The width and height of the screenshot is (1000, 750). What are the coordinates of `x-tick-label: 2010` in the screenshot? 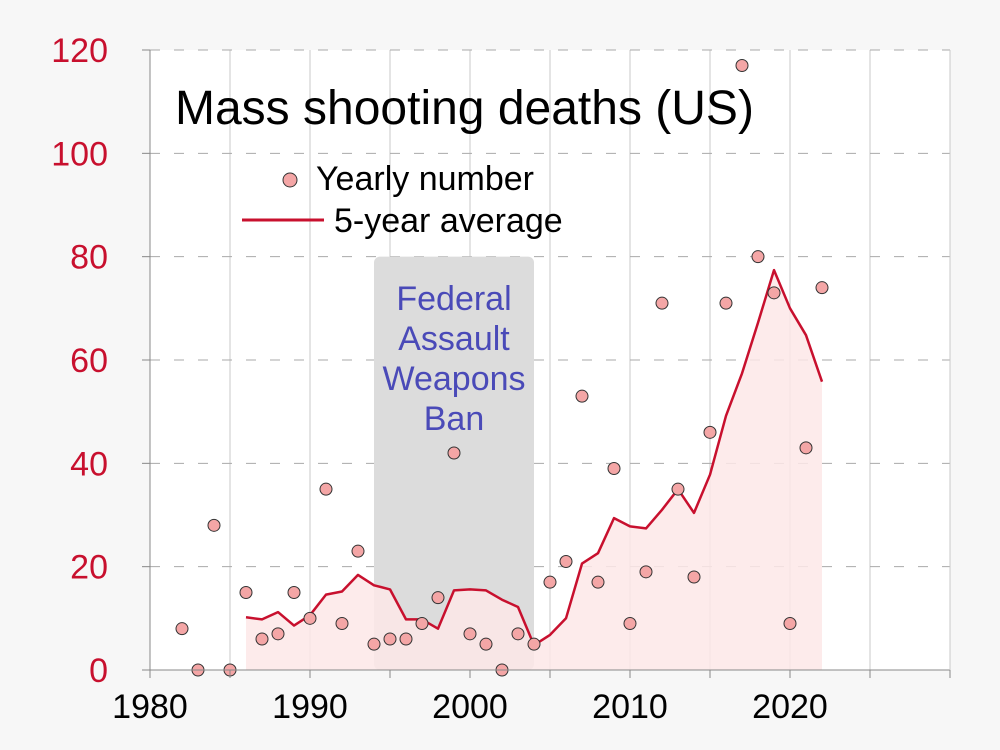 It's located at (630, 707).